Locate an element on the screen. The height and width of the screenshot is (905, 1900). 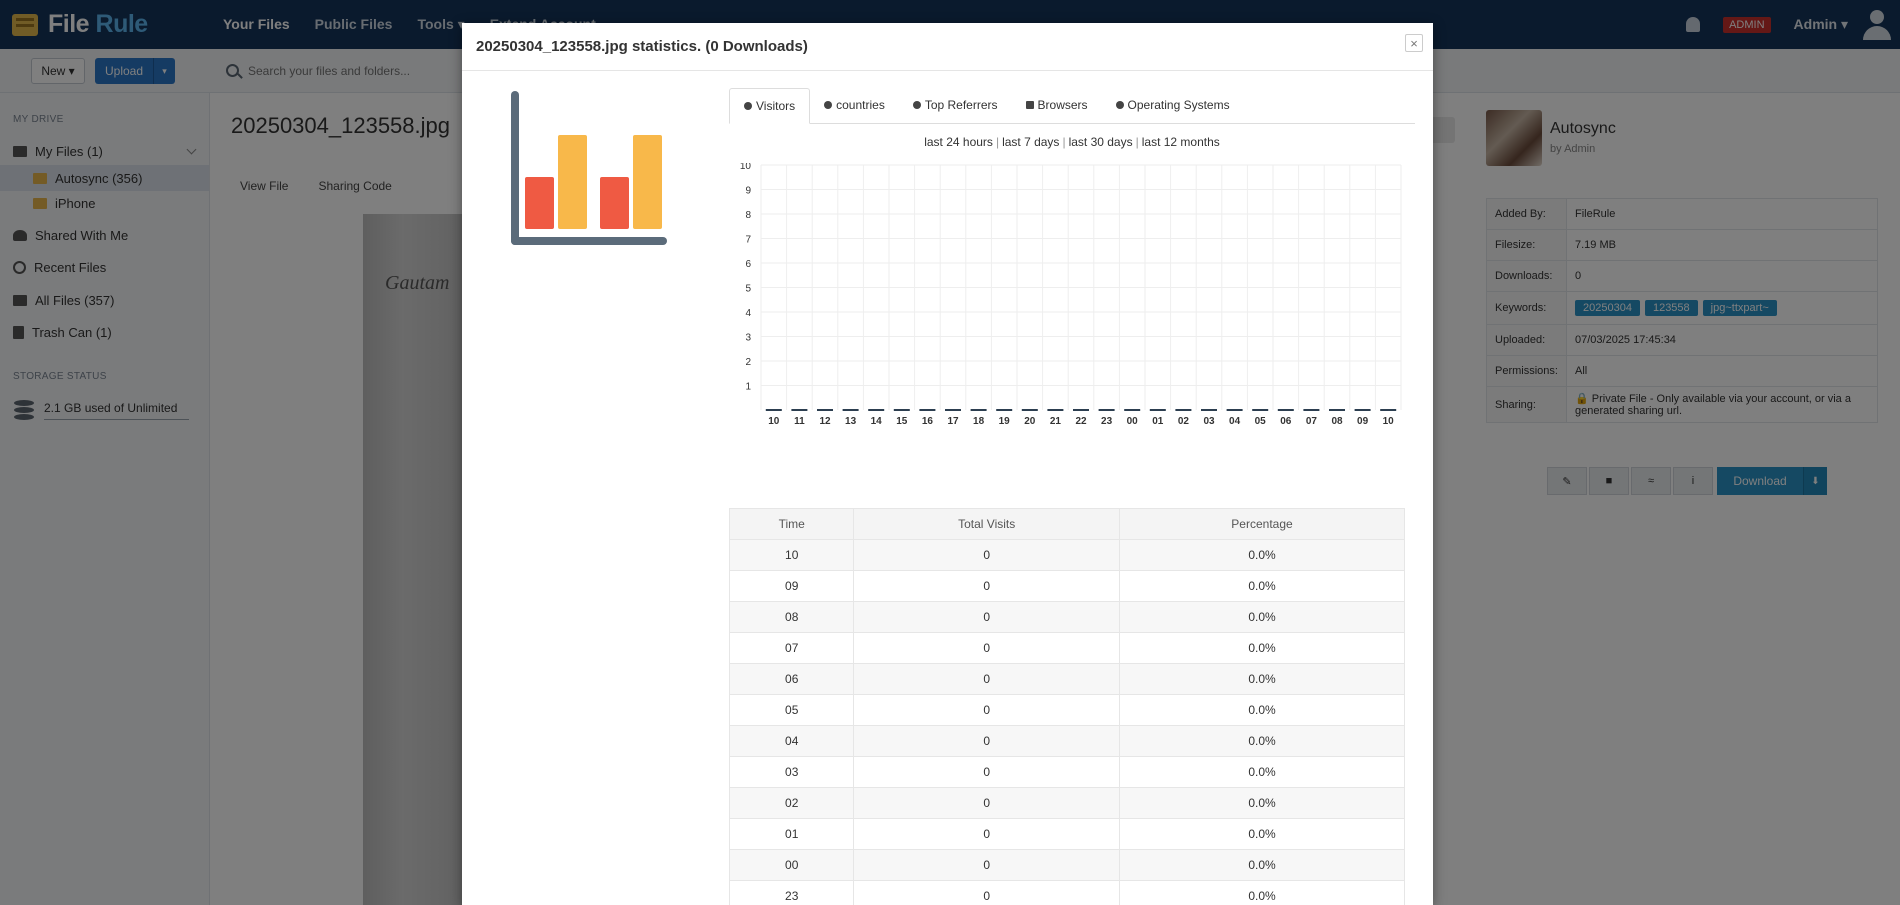
table-header-row: Time Total Visits Percentage is located at coordinates (1067, 524).